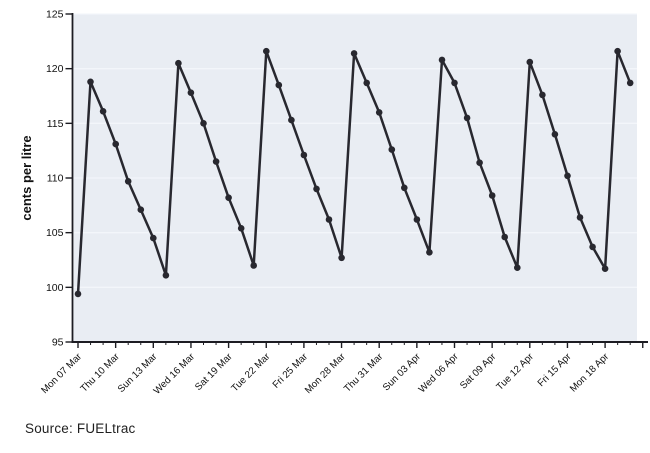 The height and width of the screenshot is (453, 650). I want to click on x-tick-label: Mon 28 Mar, so click(325, 373).